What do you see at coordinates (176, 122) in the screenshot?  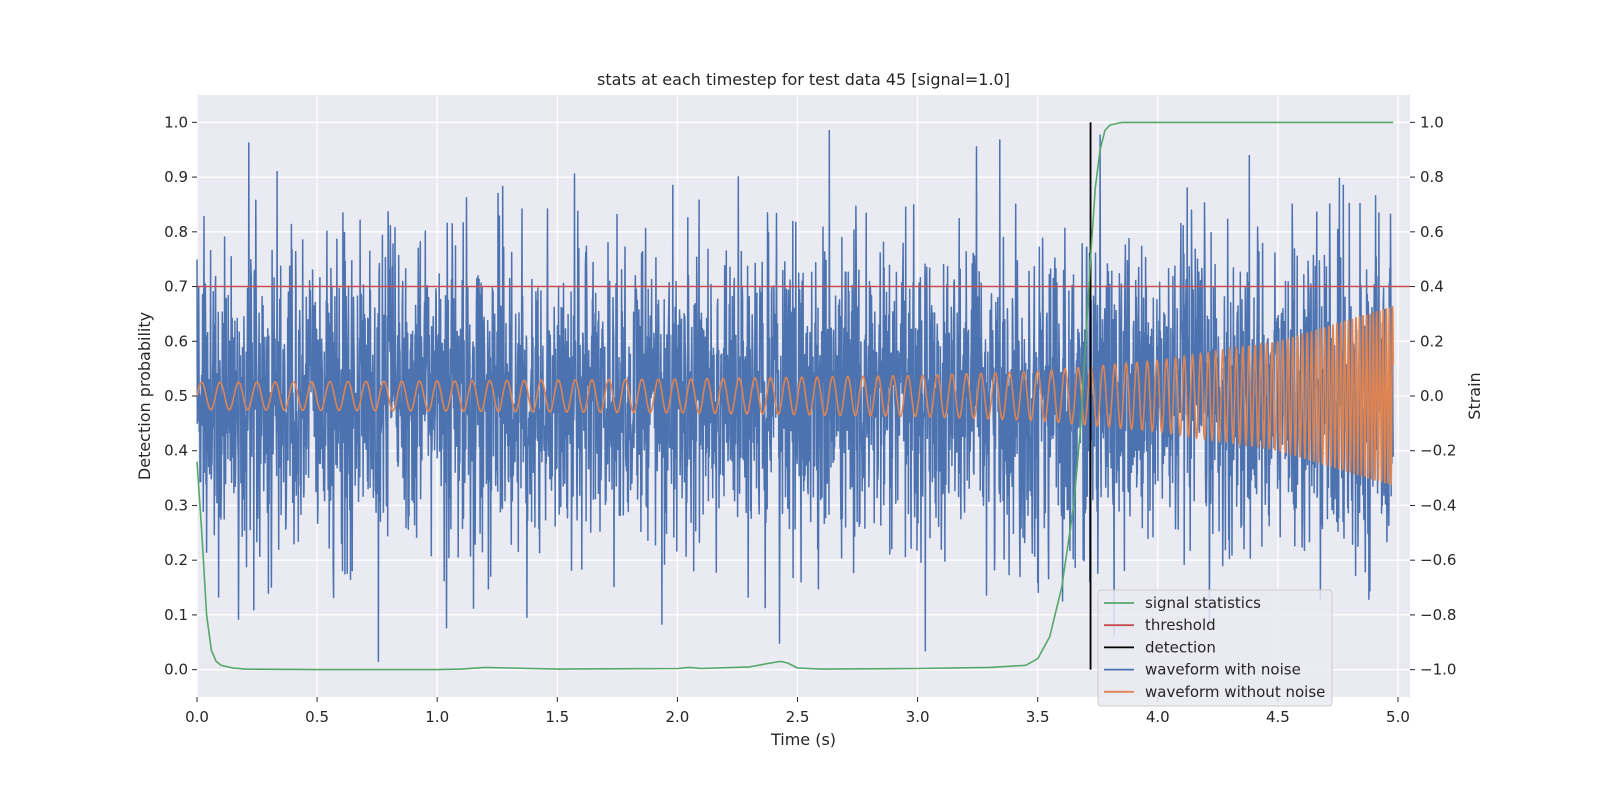 I see `y-tick-label: 1.0` at bounding box center [176, 122].